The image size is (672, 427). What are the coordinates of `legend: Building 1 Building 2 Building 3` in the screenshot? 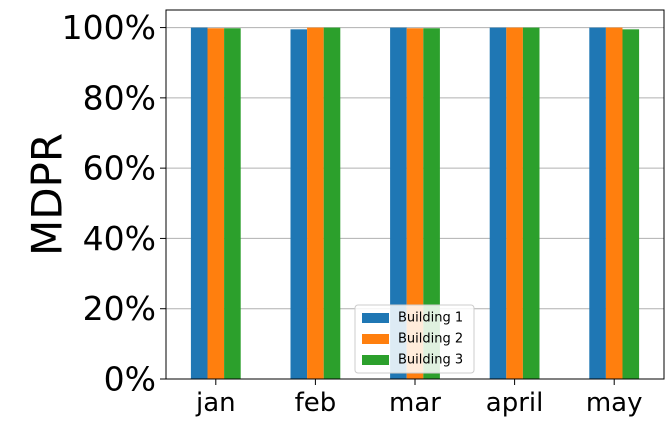 It's located at (414, 339).